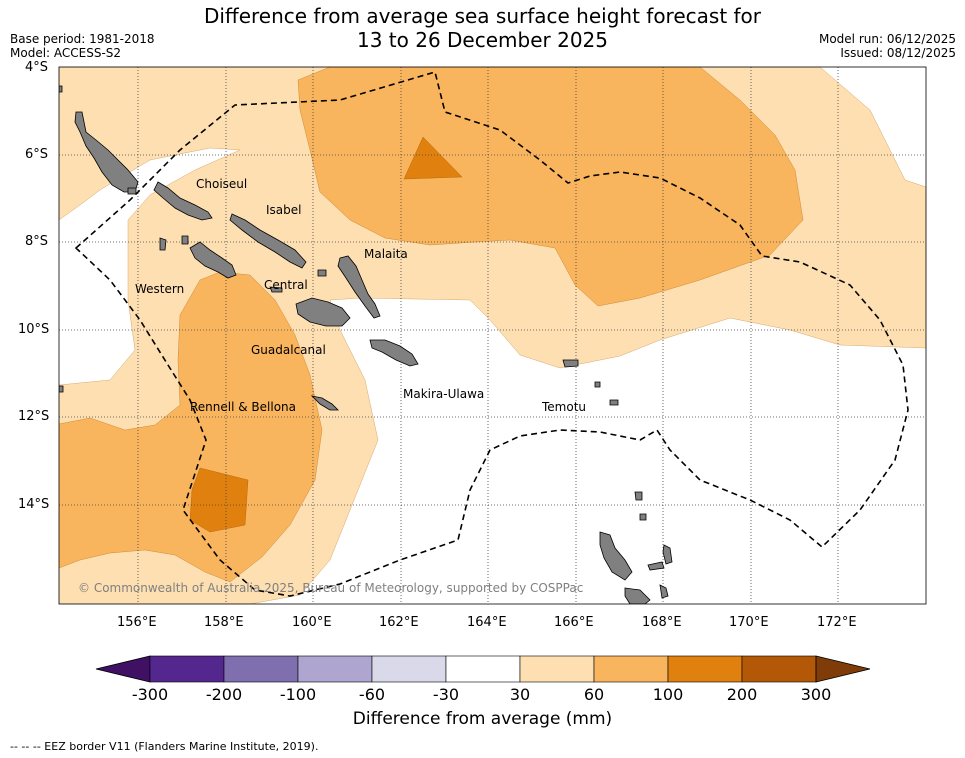 Image resolution: width=965 pixels, height=758 pixels. Describe the element at coordinates (37, 67) in the screenshot. I see `lat-tick-4s: 4°S` at that location.